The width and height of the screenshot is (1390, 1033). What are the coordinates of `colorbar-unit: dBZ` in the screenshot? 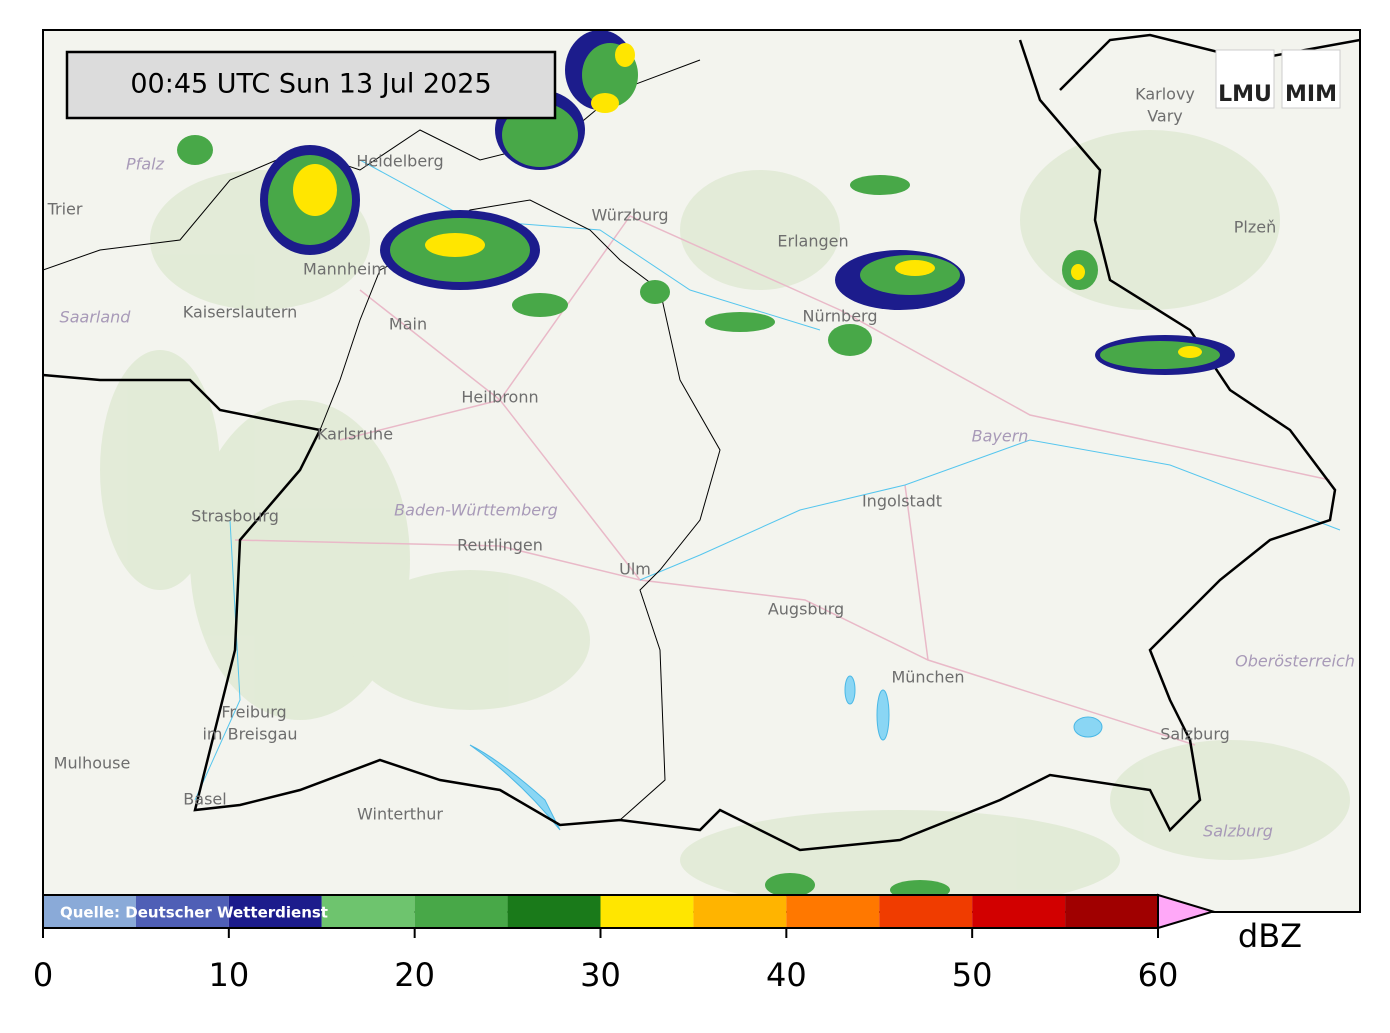 It's located at (1270, 936).